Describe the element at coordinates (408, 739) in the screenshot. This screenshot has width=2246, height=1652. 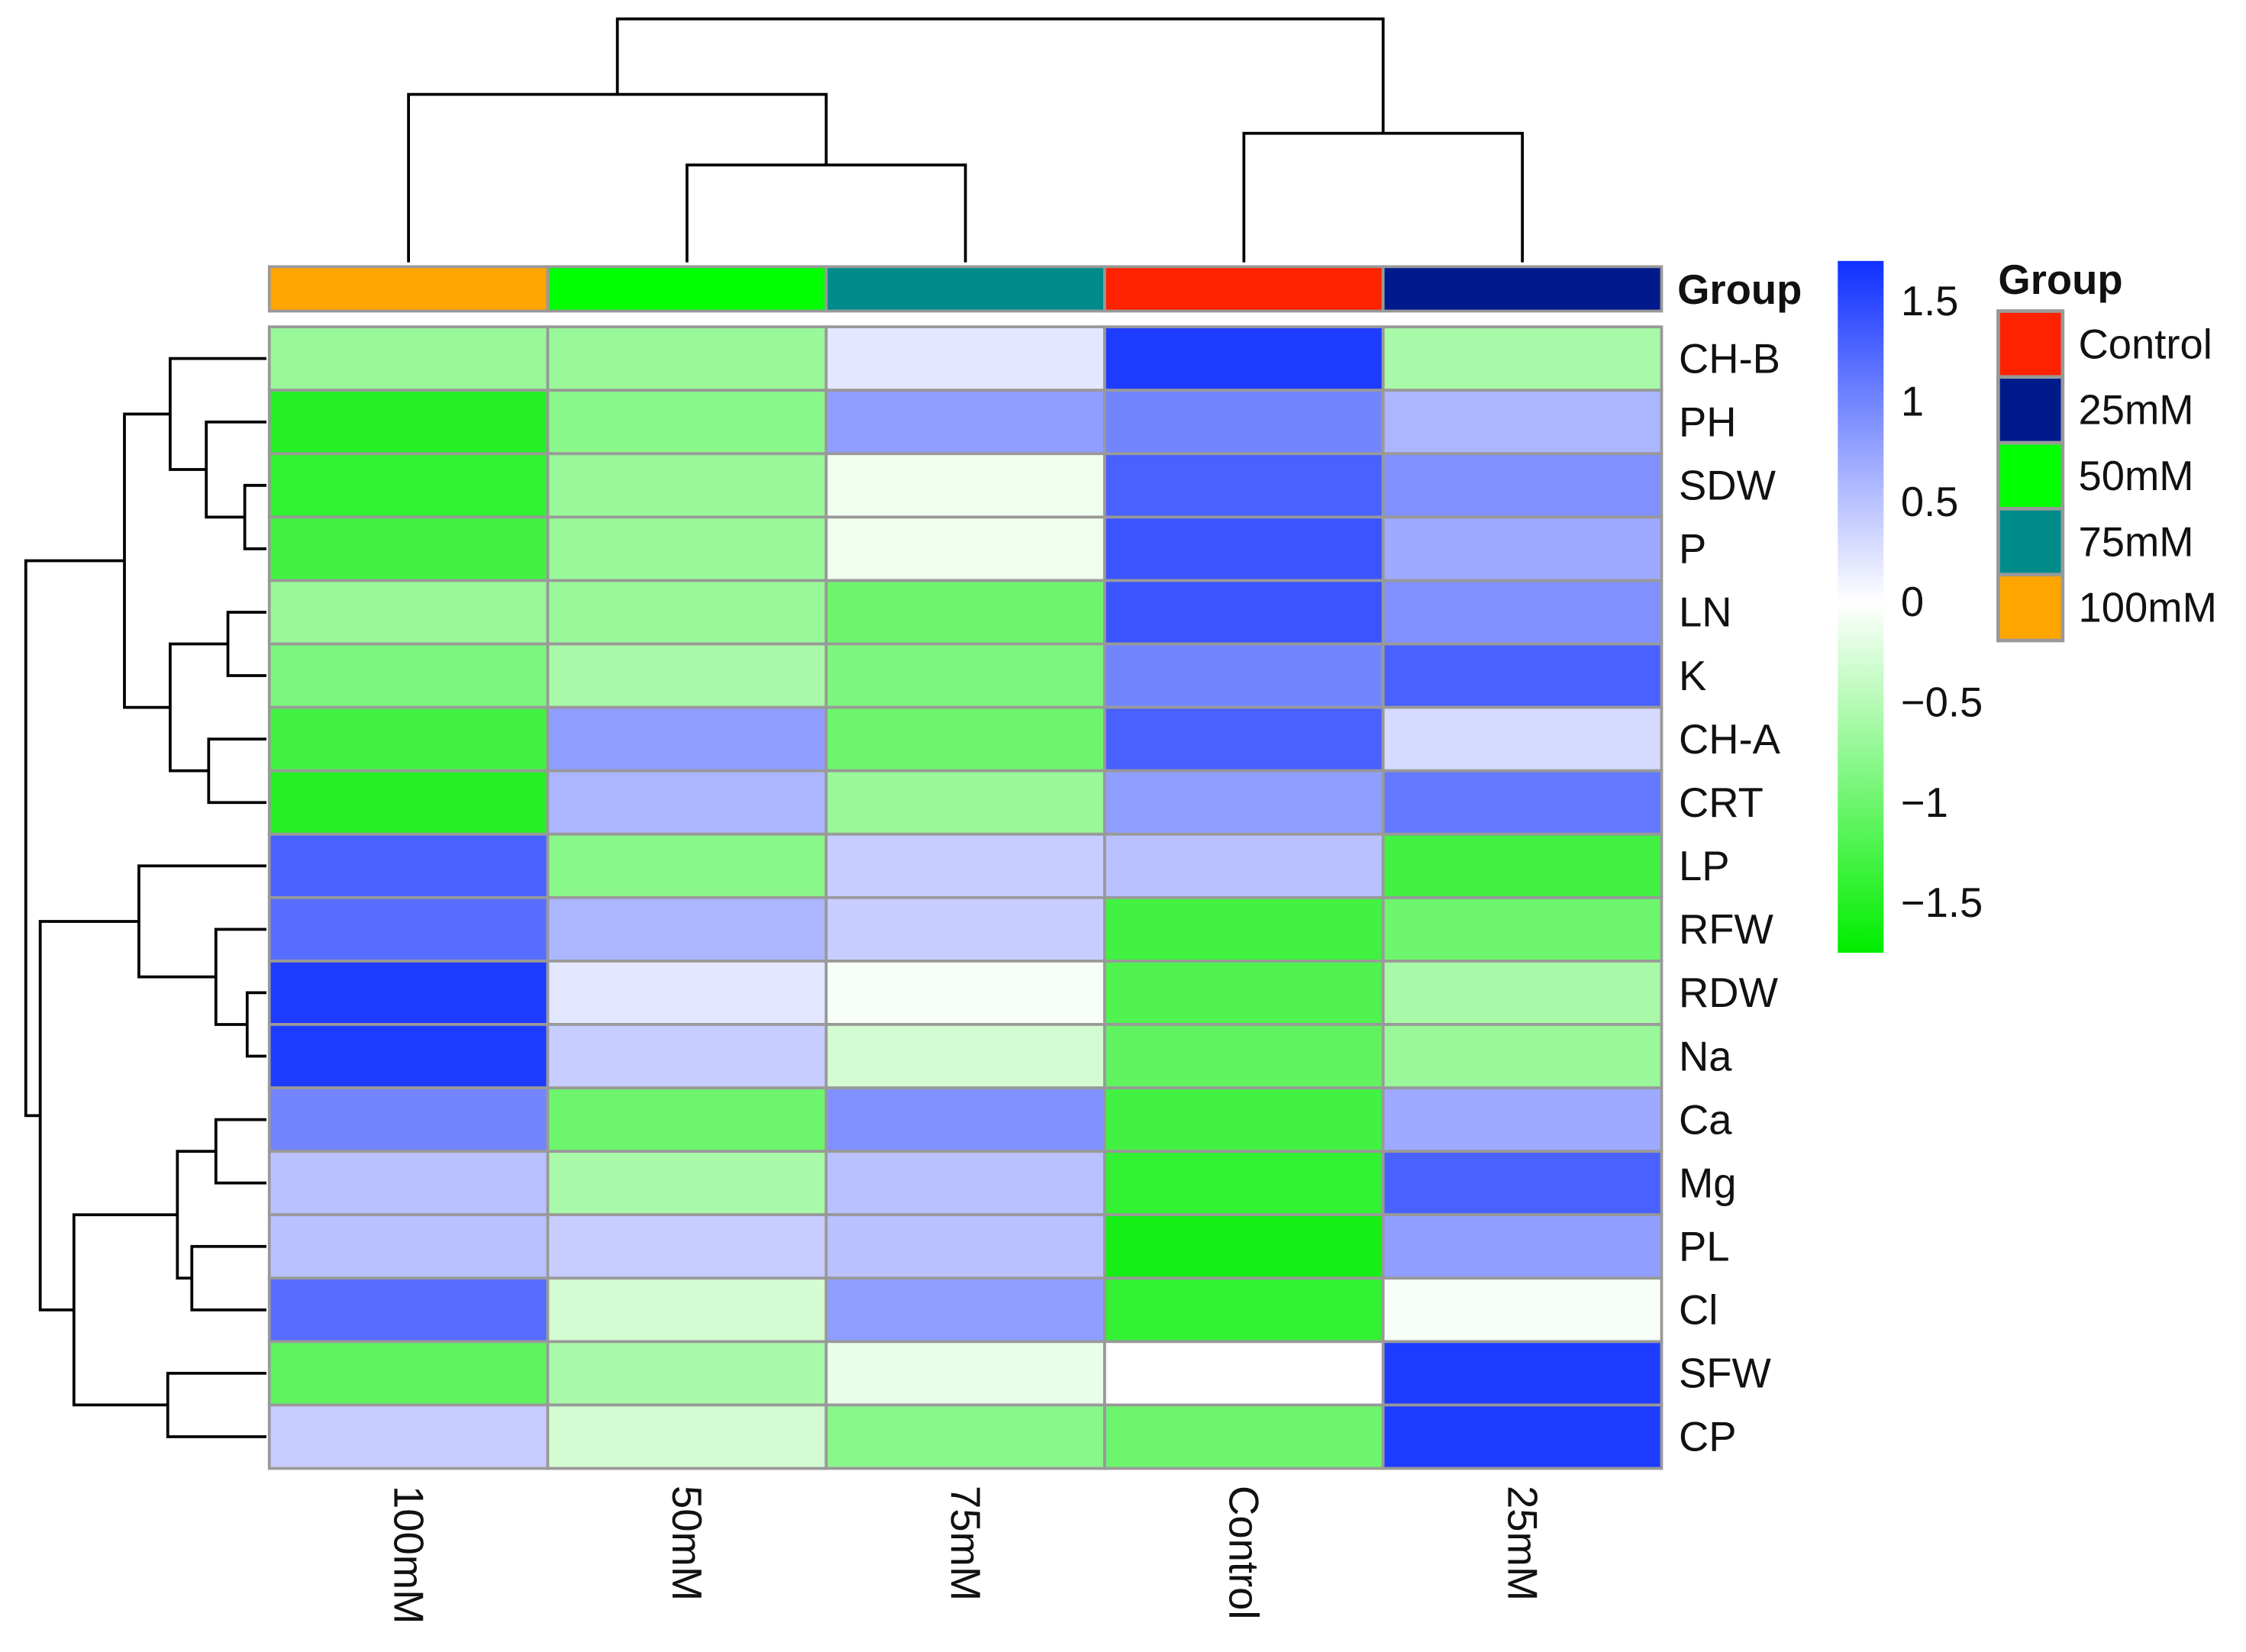
I see `heatmap-cell-CH-A-100mM` at that location.